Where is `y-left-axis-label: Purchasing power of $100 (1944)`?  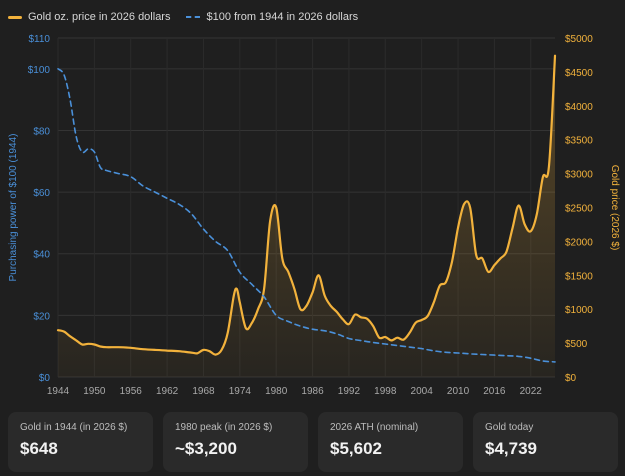 y-left-axis-label: Purchasing power of $100 (1944) is located at coordinates (13, 208).